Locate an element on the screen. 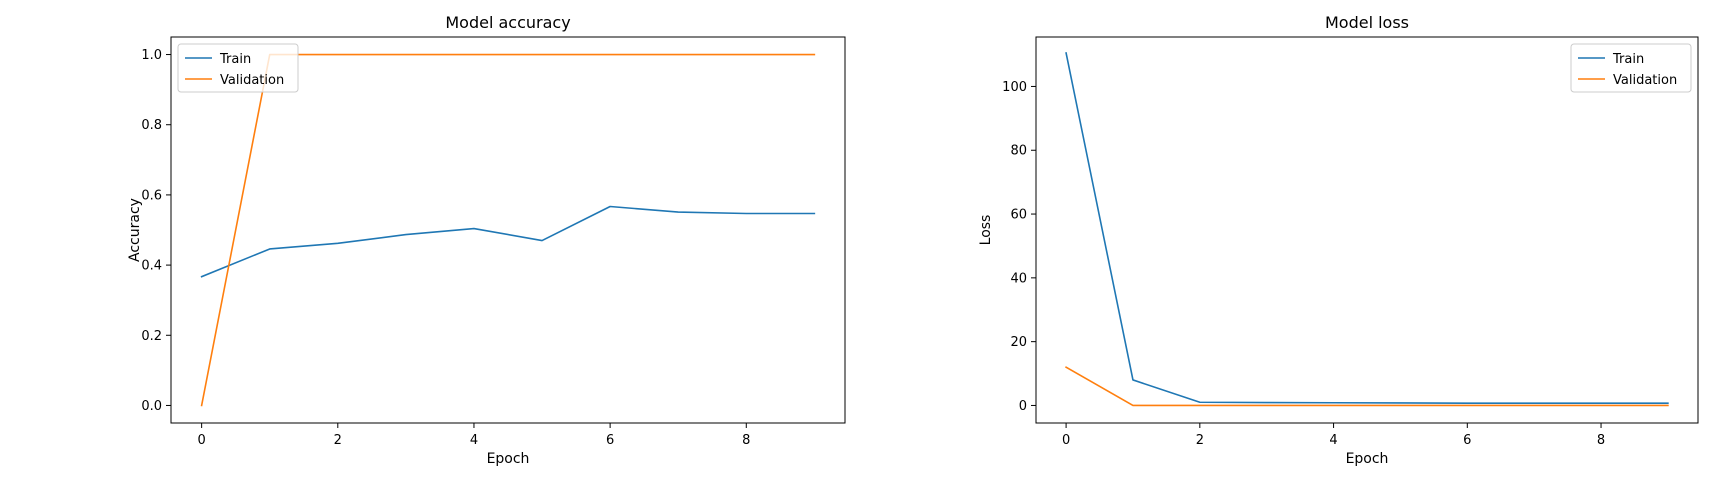  y-tick-label: 80 is located at coordinates (1018, 151).